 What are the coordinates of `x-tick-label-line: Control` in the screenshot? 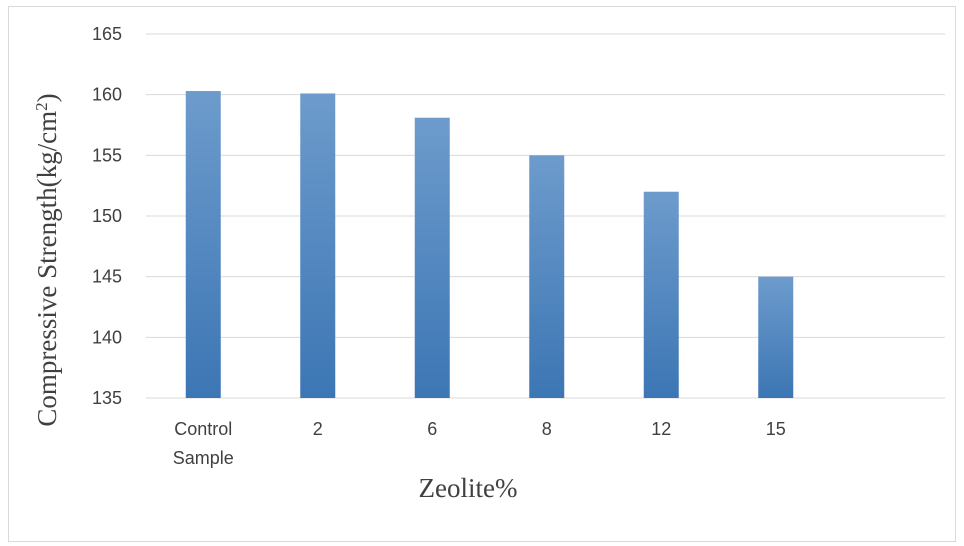 It's located at (203, 429).